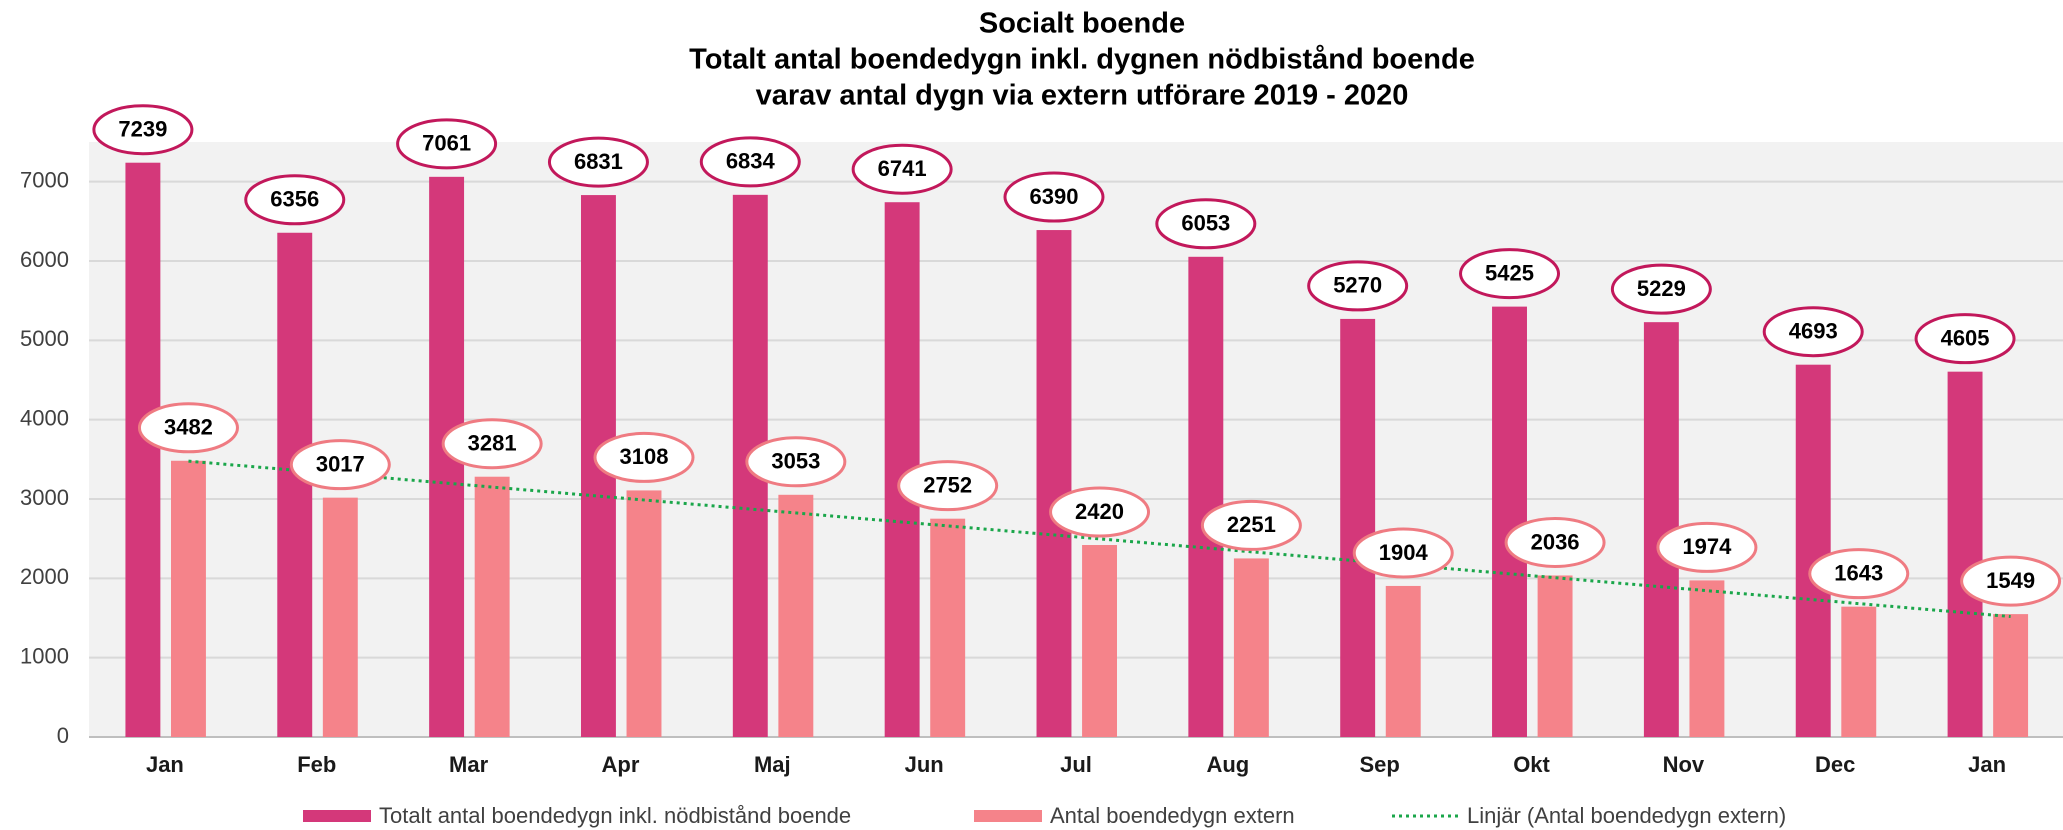 This screenshot has height=830, width=2063. What do you see at coordinates (1076, 764) in the screenshot?
I see `x-tick-label: Jul` at bounding box center [1076, 764].